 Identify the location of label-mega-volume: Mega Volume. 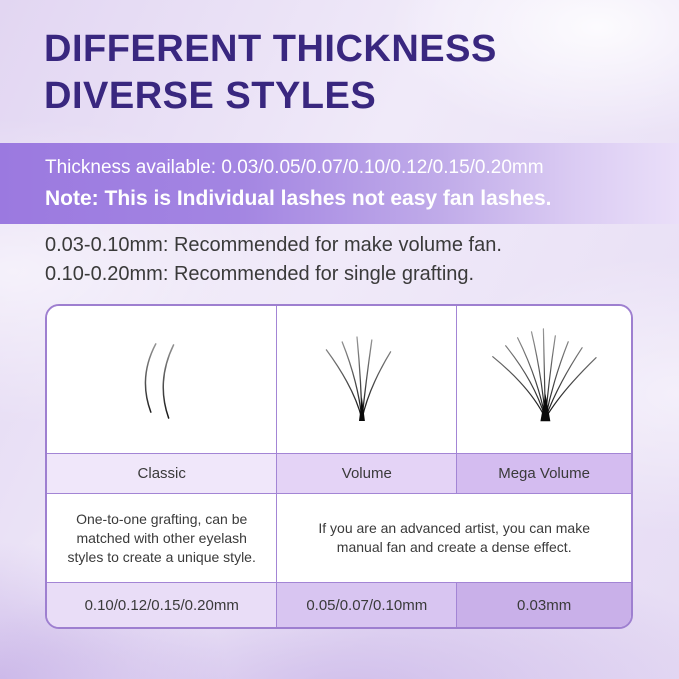
(544, 474).